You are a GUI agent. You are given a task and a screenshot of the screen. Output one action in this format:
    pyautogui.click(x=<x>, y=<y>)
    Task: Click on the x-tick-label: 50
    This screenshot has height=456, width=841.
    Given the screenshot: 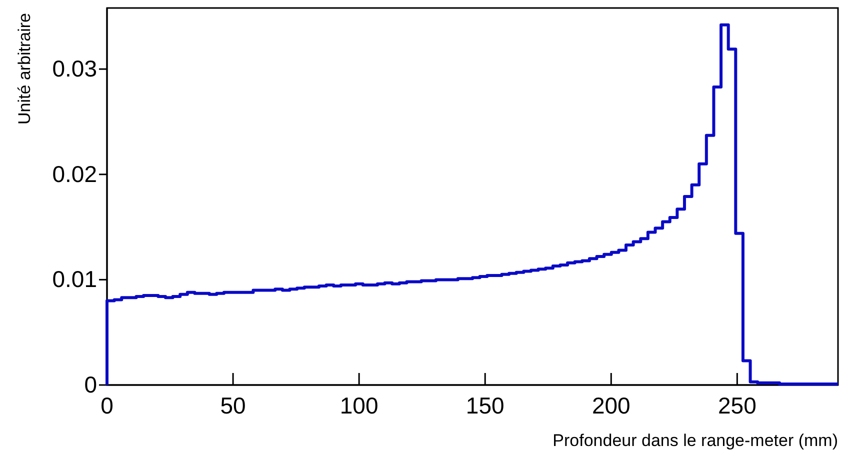 What is the action you would take?
    pyautogui.click(x=233, y=405)
    